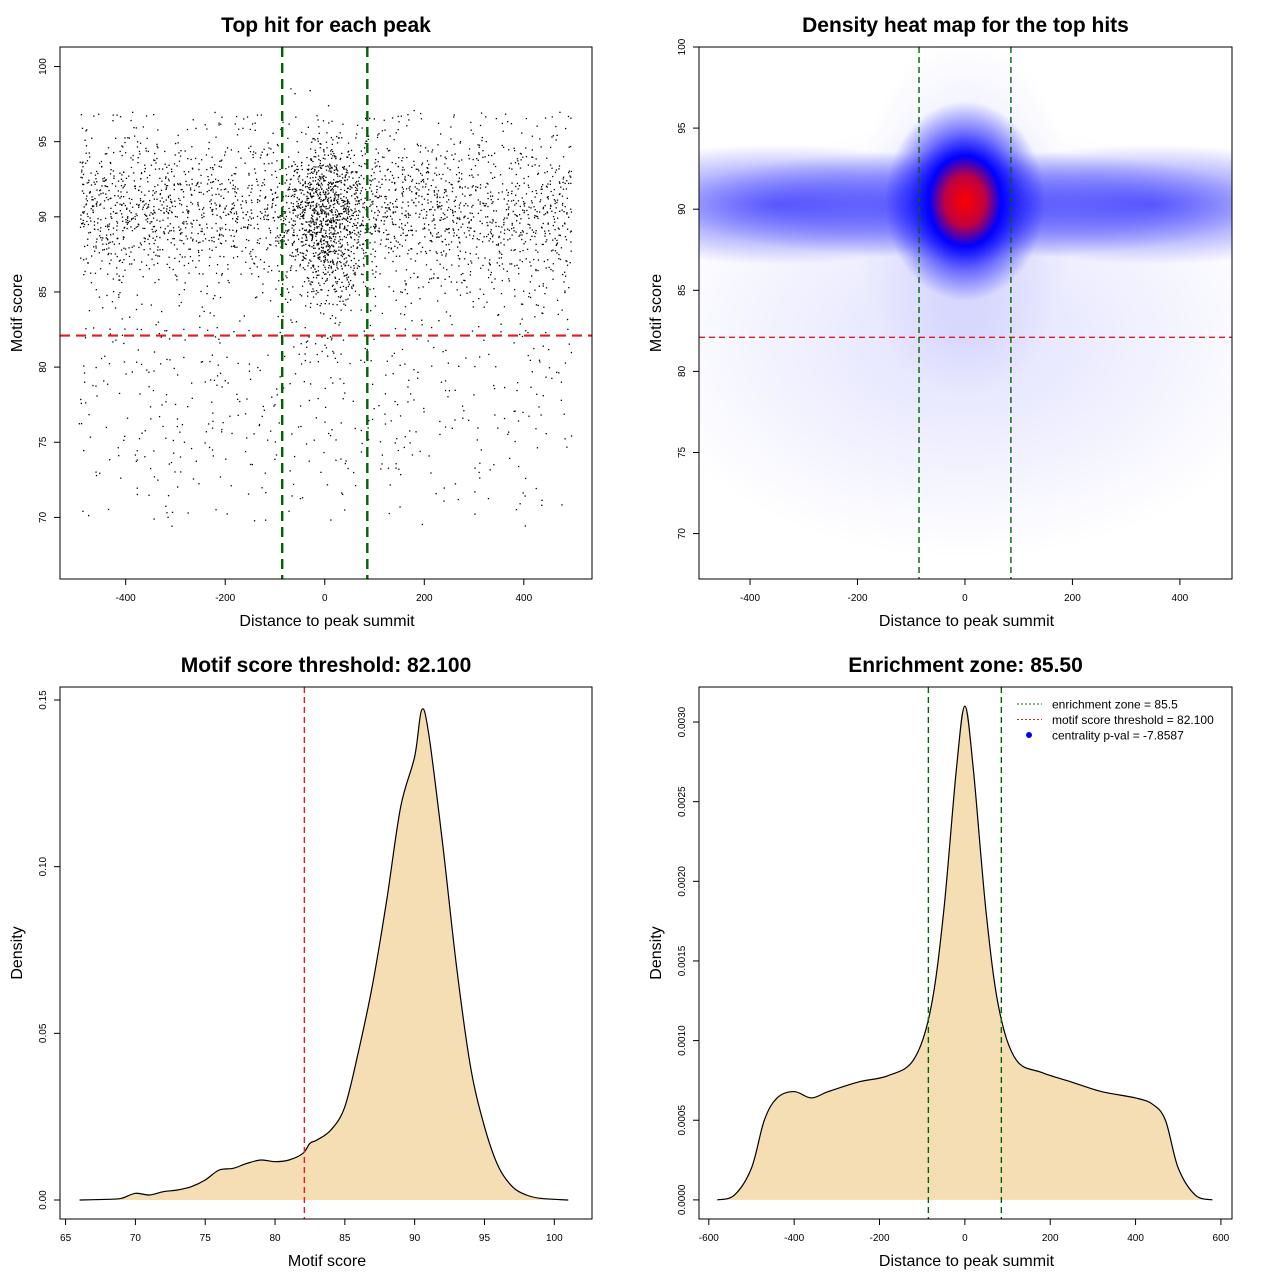 This screenshot has width=1280, height=1280. What do you see at coordinates (682, 1199) in the screenshot?
I see `y-tick-label: 0.0000` at bounding box center [682, 1199].